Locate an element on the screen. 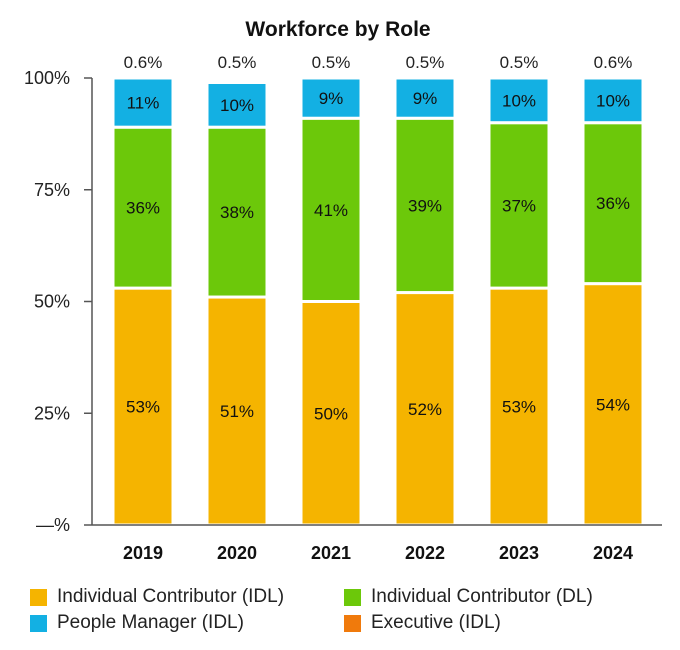  data-label-ic_dl-2019: 36% is located at coordinates (143, 208).